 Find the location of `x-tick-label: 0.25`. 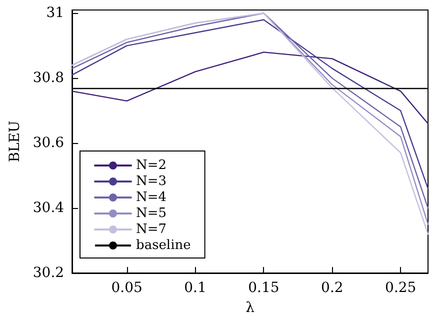

x-tick-label: 0.25 is located at coordinates (400, 288).